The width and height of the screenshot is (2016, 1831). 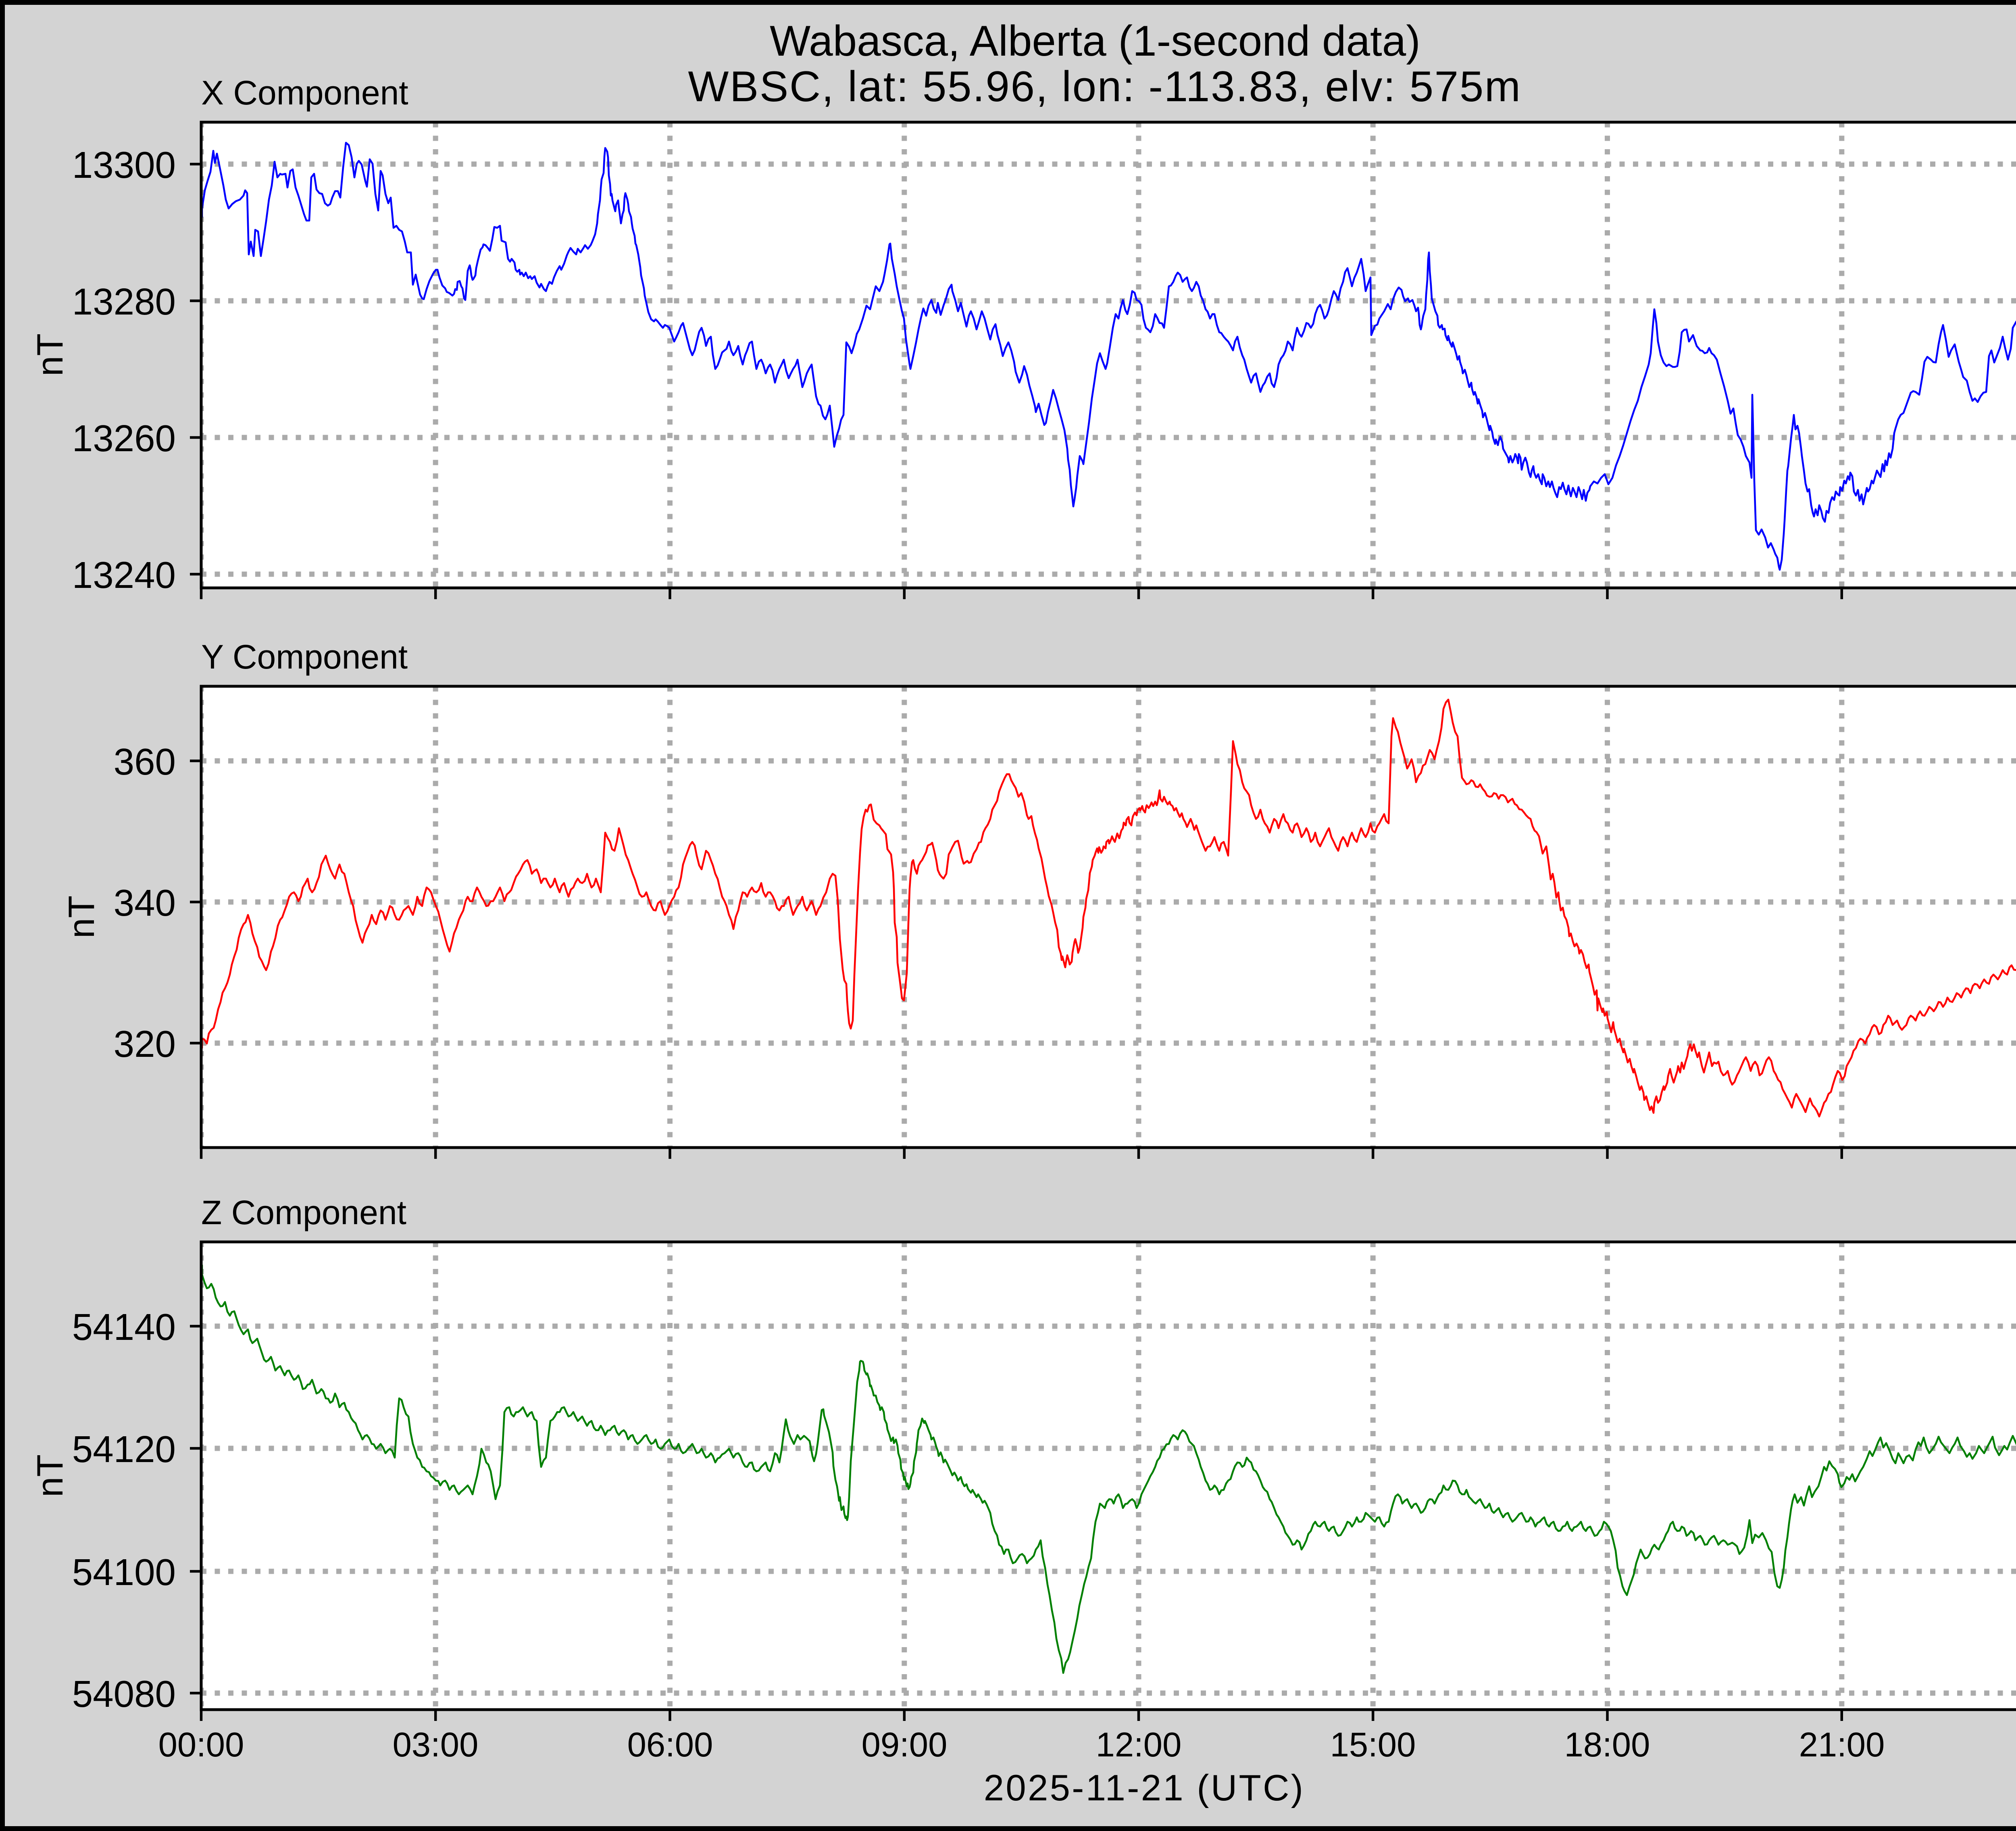 I want to click on svg-text: 360, so click(x=145, y=762).